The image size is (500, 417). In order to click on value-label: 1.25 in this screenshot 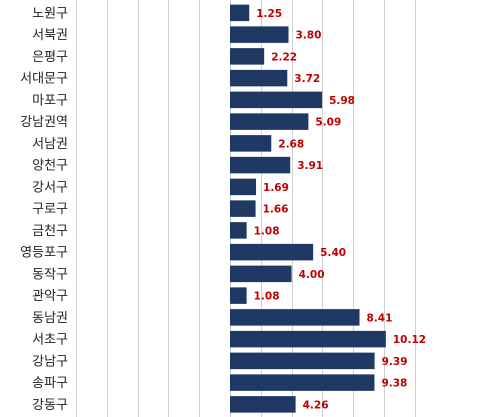, I will do `click(269, 14)`.